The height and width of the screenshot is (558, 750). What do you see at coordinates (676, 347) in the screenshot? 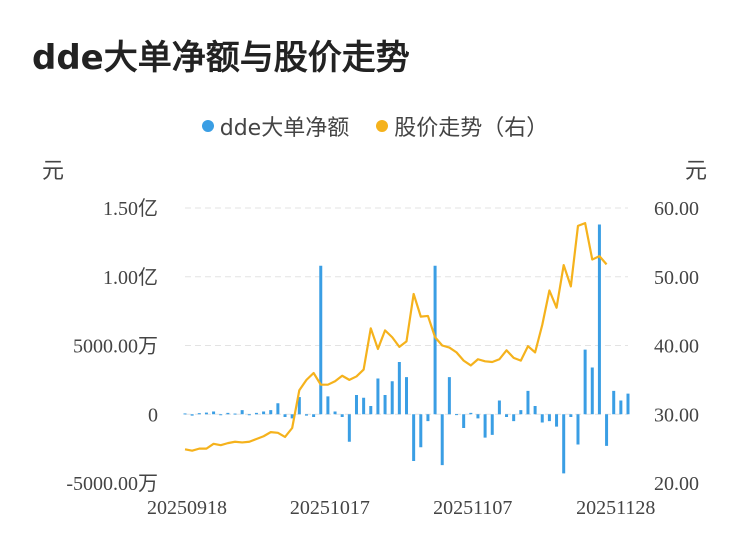
I see `right-tick-label: 40.00` at bounding box center [676, 347].